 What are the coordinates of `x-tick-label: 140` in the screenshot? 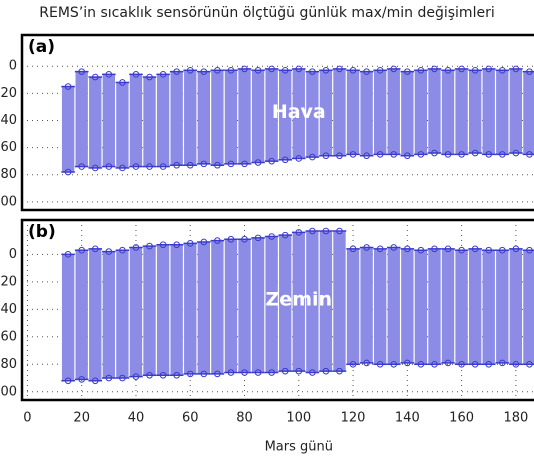 It's located at (407, 418).